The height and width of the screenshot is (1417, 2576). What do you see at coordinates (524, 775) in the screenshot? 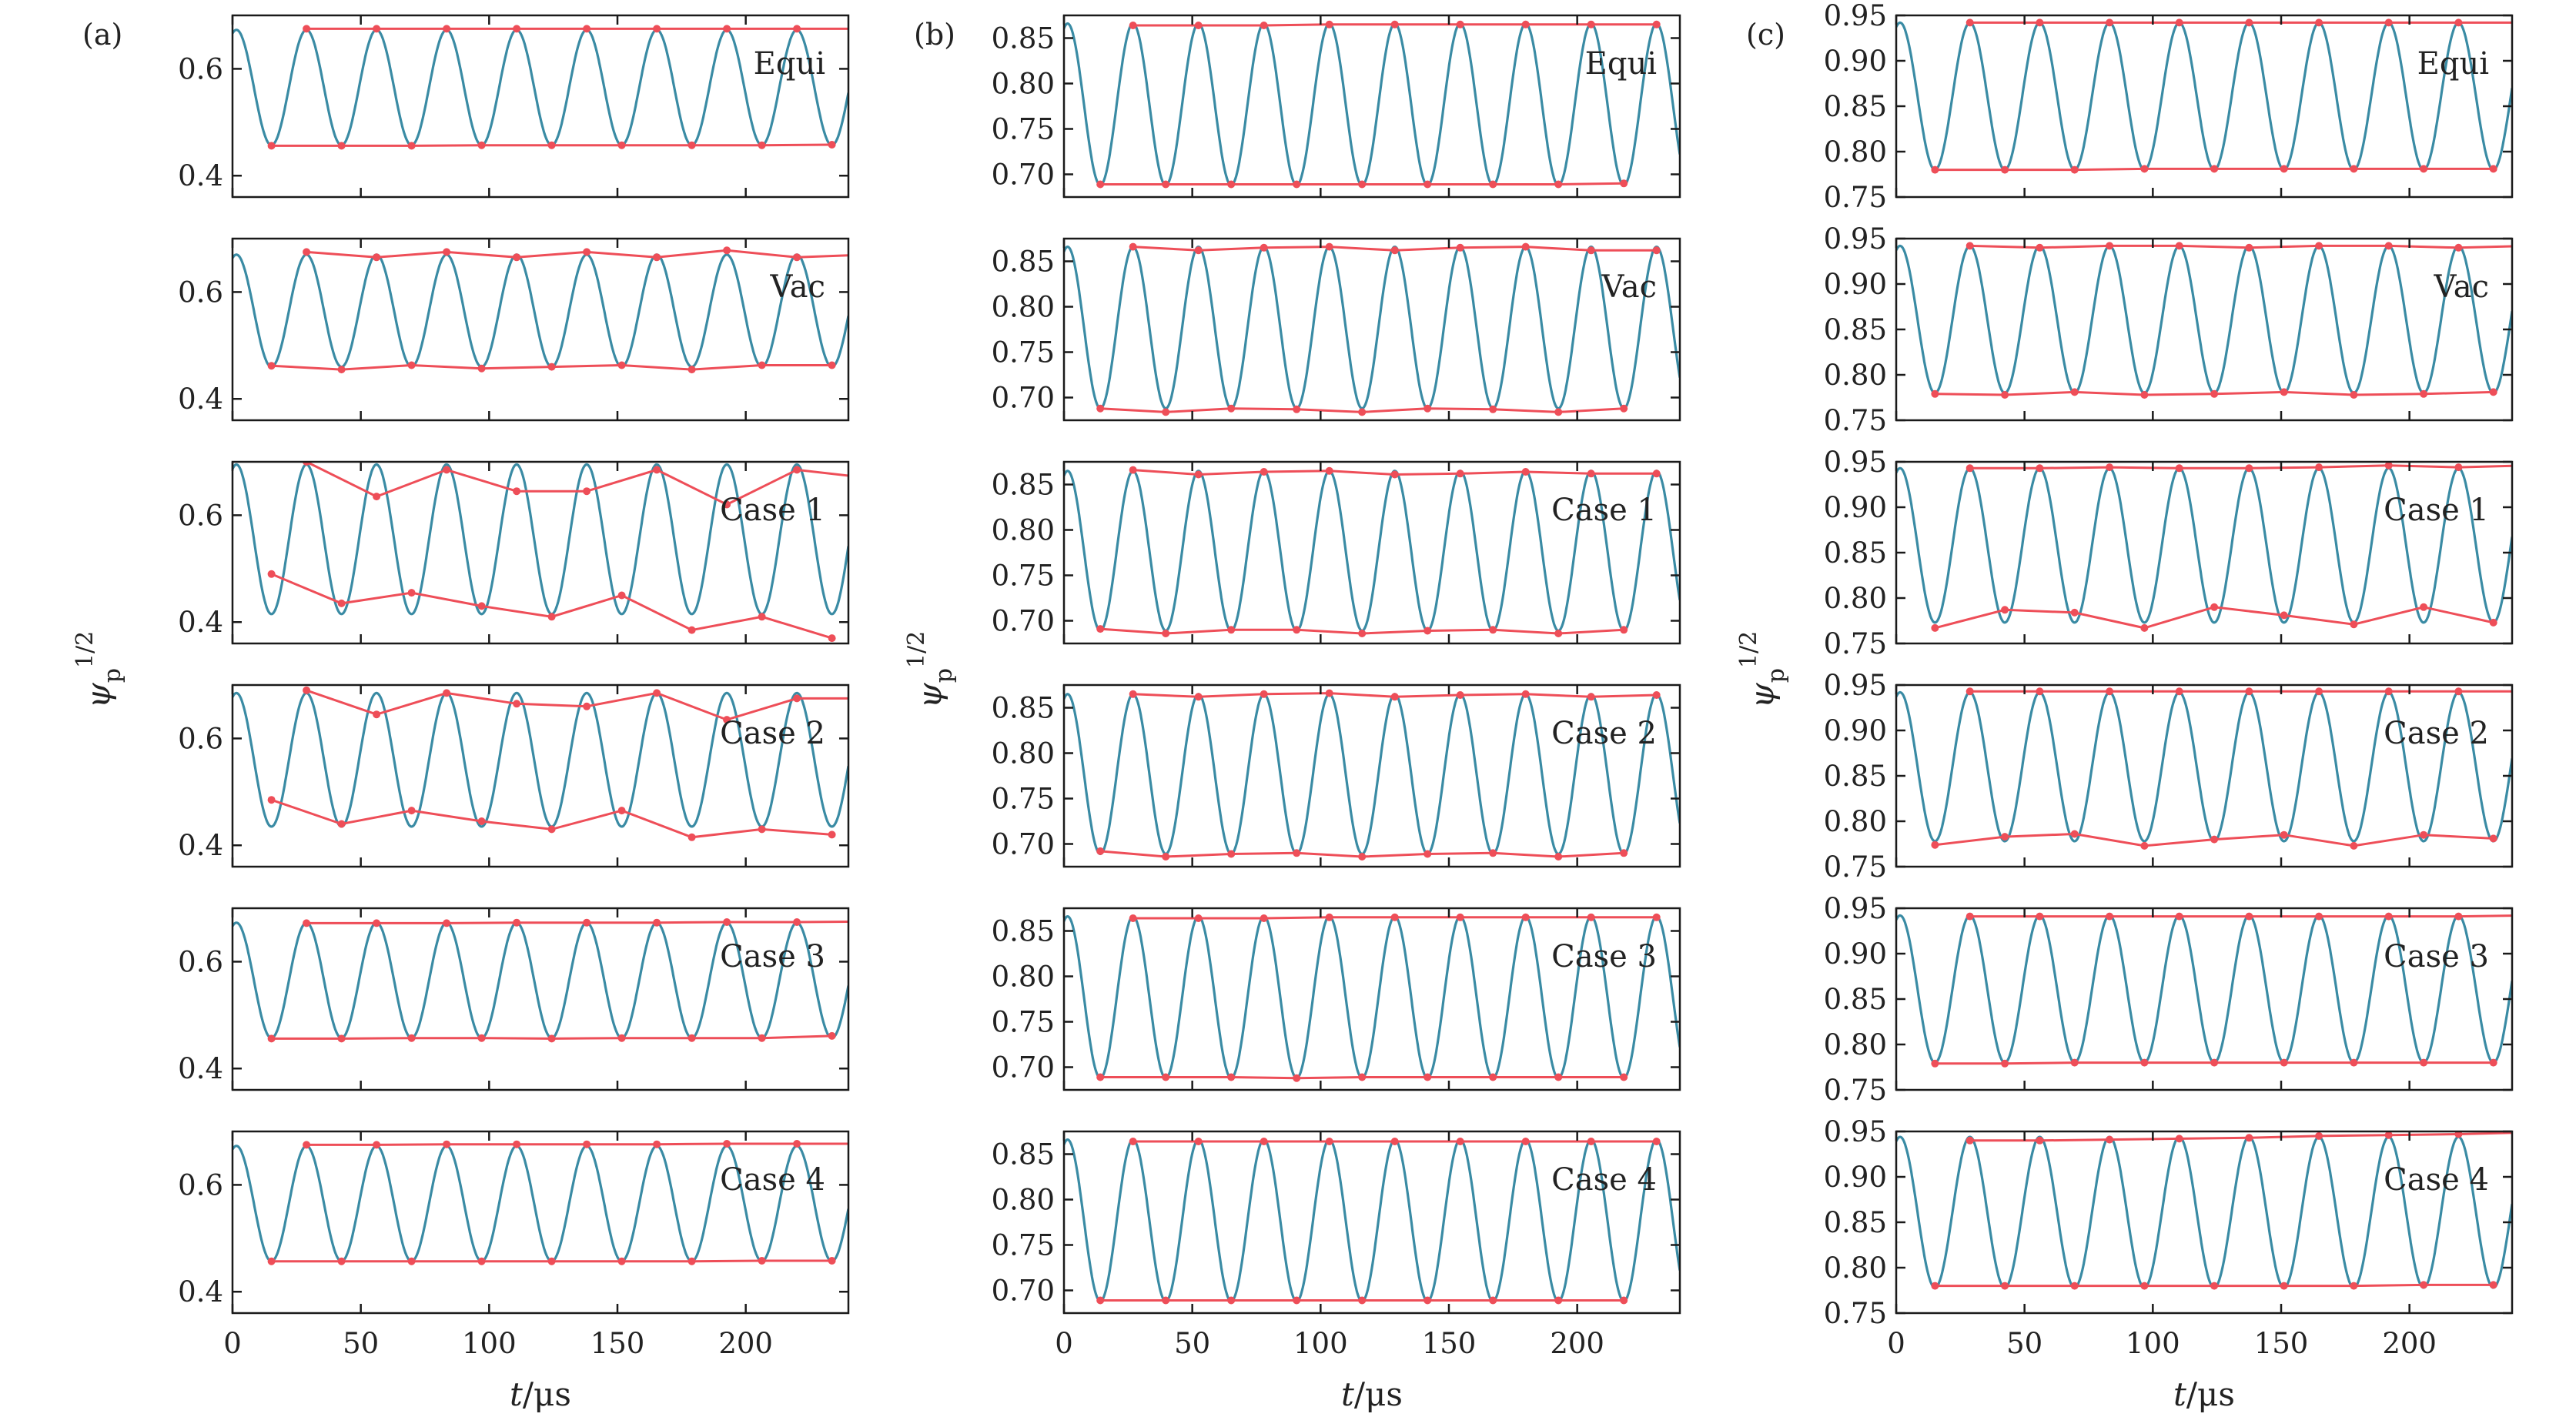
I see `subplot-case-2: 0.4 0.6 Case 2` at bounding box center [524, 775].